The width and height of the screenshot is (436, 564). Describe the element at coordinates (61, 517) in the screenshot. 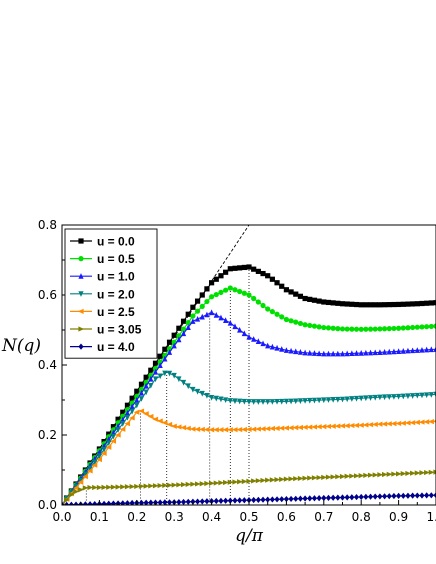

I see `x-tick-label: 0.0` at that location.